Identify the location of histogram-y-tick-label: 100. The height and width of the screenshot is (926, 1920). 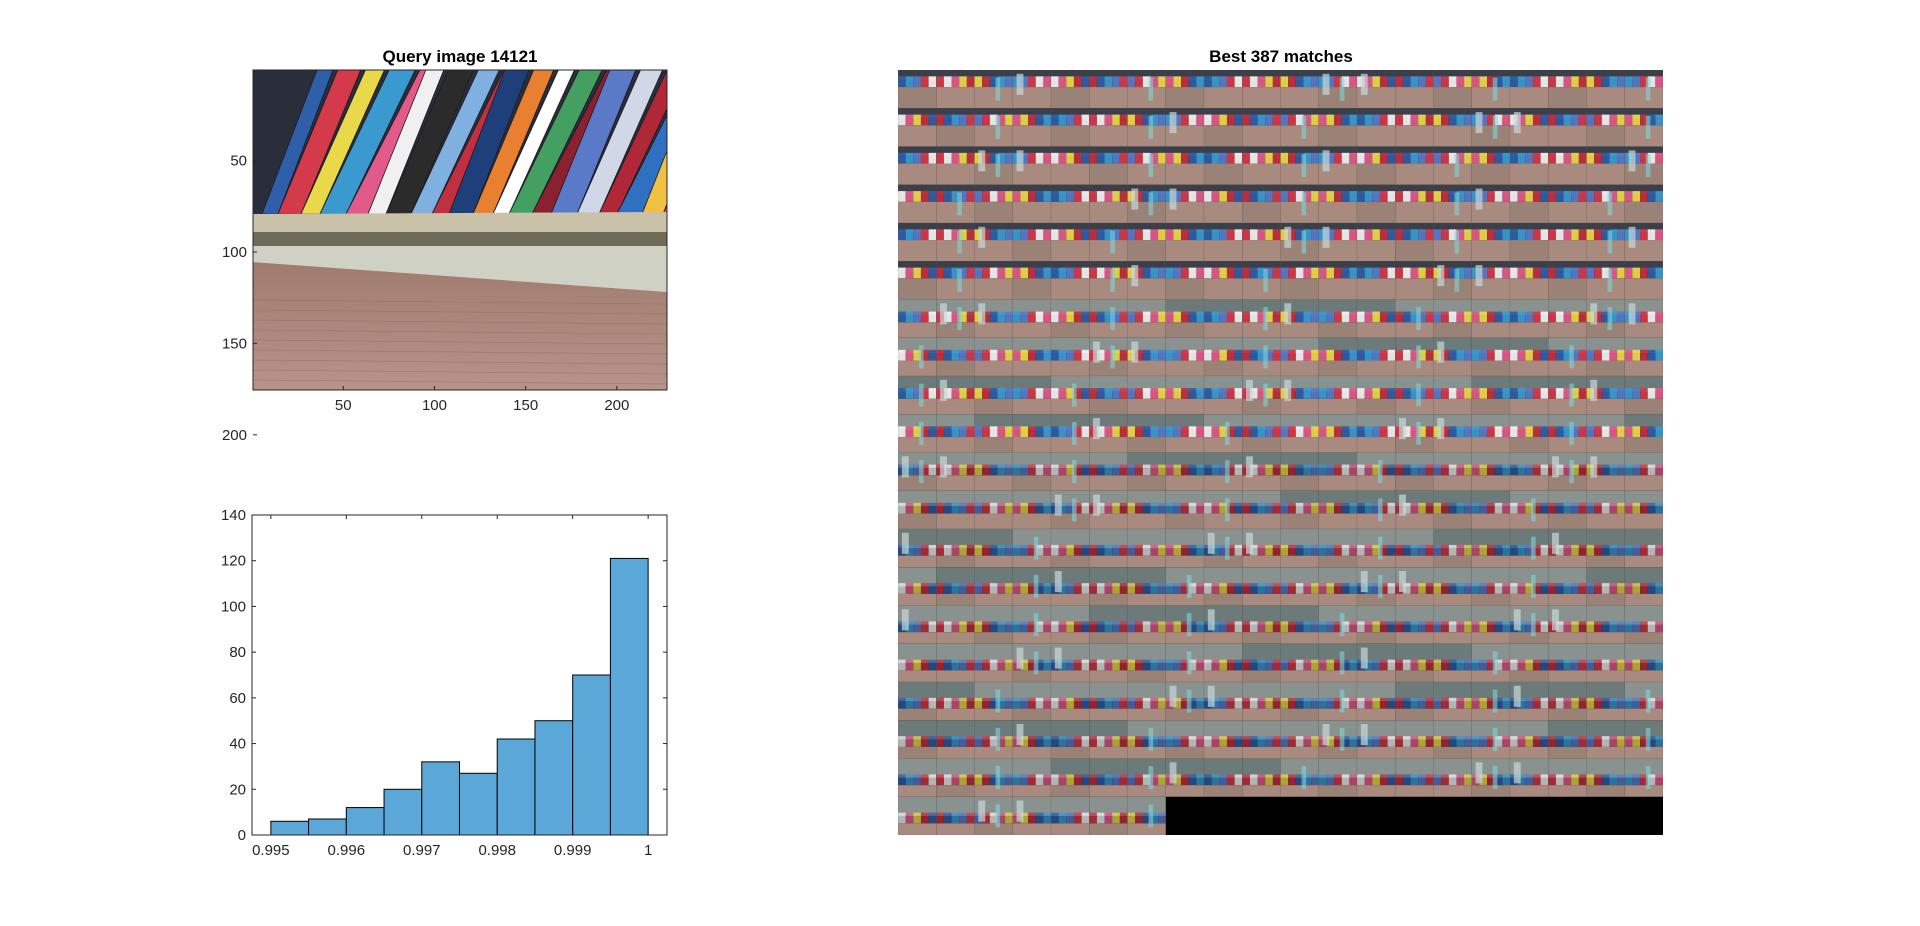
(233, 606).